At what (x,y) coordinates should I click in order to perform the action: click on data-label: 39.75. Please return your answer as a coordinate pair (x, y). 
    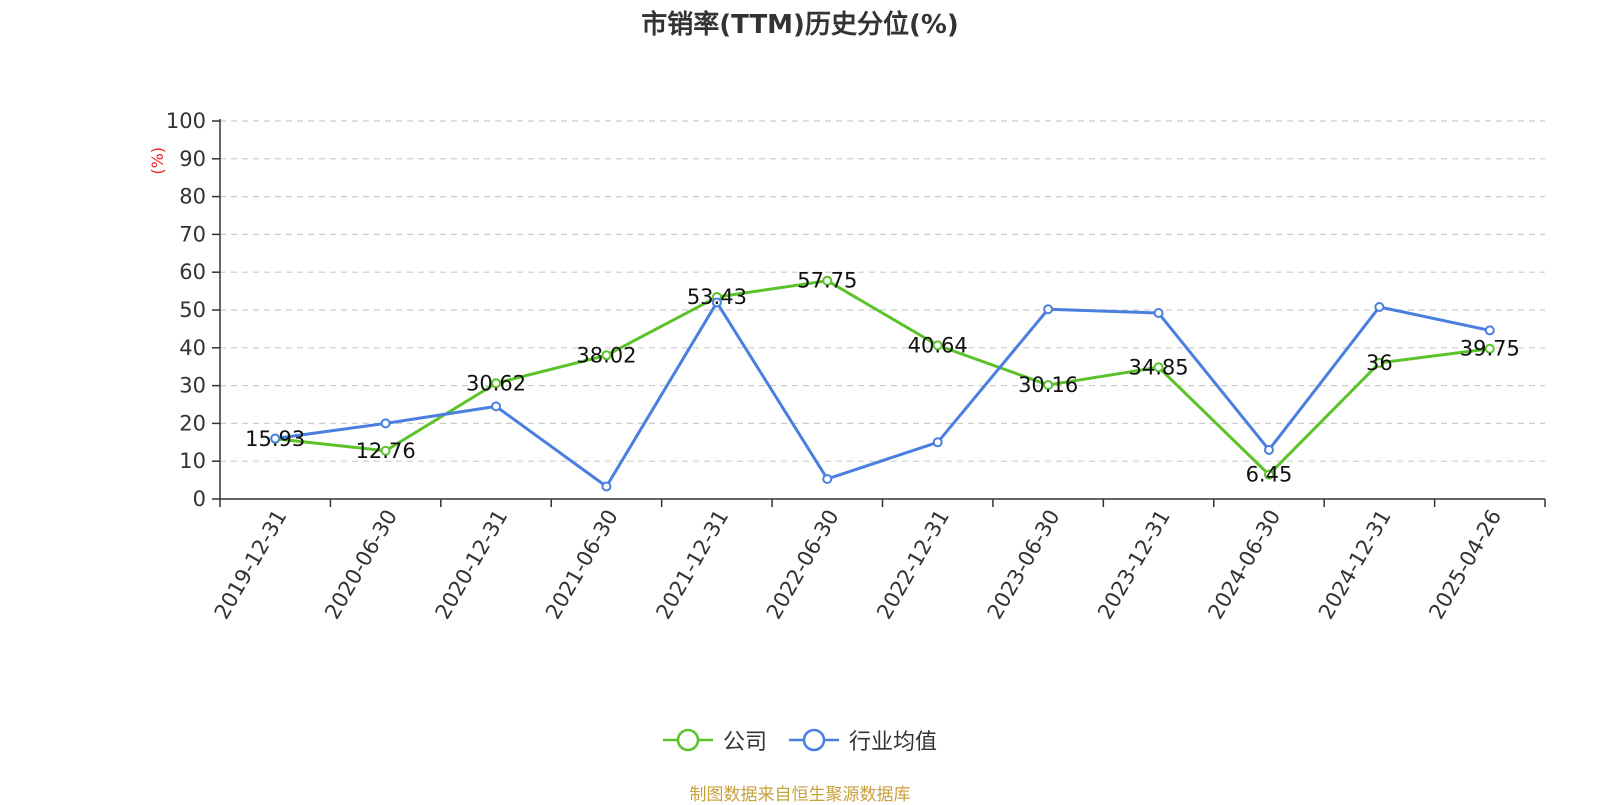
    Looking at the image, I should click on (1490, 349).